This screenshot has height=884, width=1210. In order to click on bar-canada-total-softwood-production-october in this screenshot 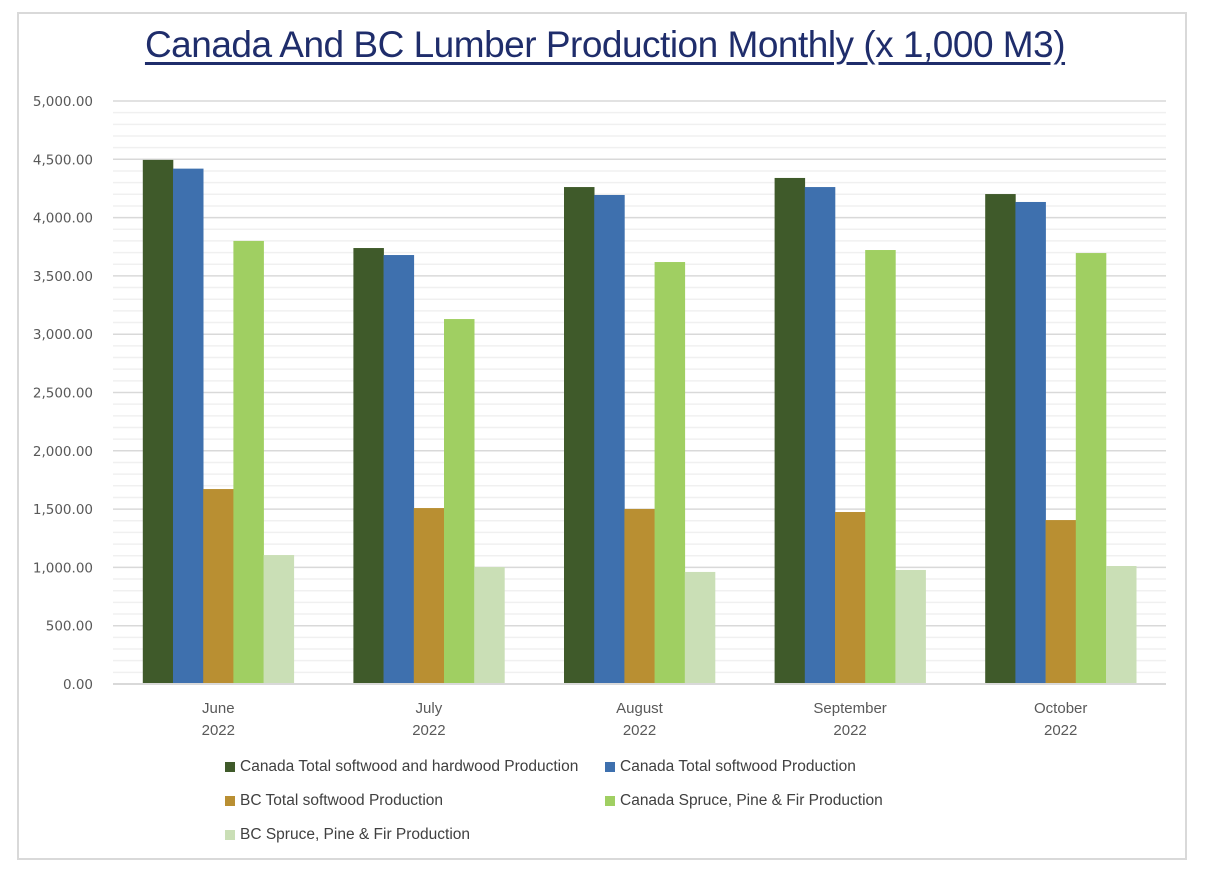, I will do `click(1030, 443)`.